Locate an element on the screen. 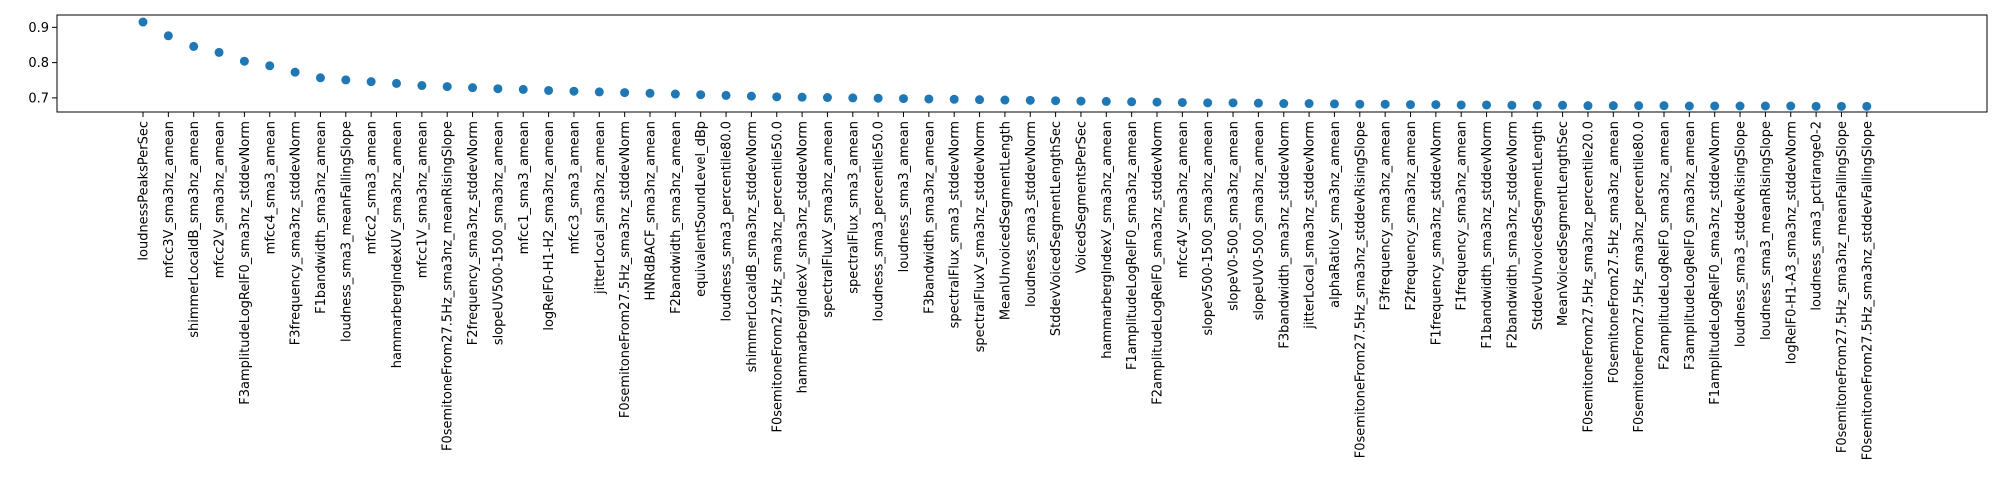 This screenshot has width=2000, height=500. x-tick-label: StddevVoicedSegmentLengthSec is located at coordinates (1056, 228).